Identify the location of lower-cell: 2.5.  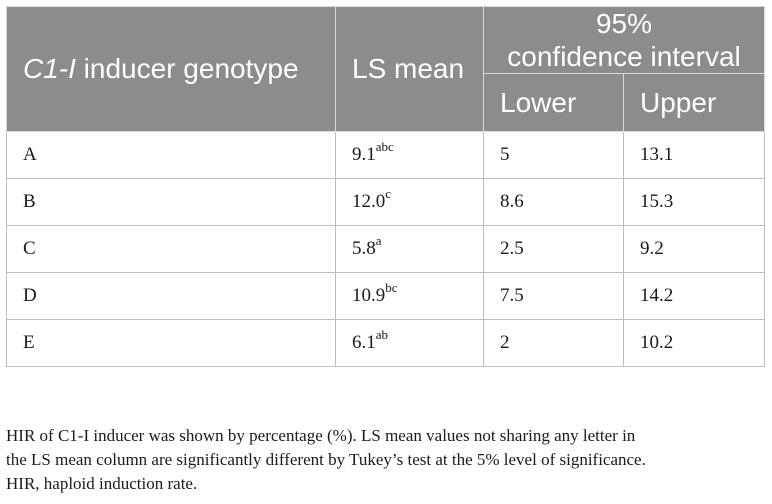
(553, 249).